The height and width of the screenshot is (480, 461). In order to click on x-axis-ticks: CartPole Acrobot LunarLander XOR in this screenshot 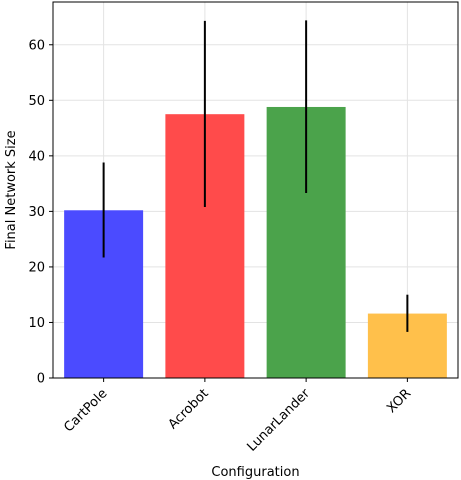, I will do `click(237, 416)`.